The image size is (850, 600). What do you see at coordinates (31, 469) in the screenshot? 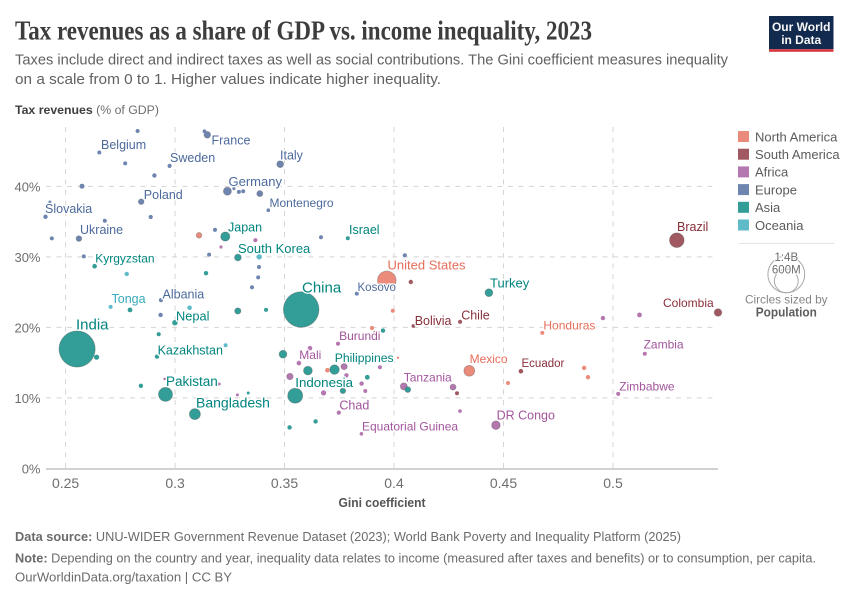
I see `svg-text: 0%` at bounding box center [31, 469].